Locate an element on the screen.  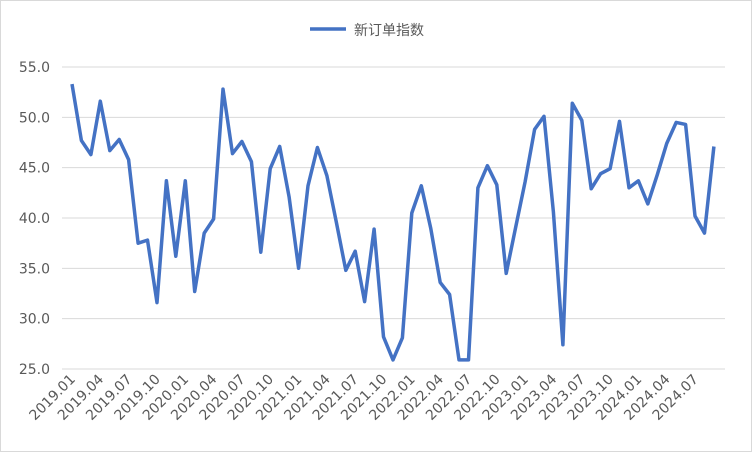
y-tick-label: 45.0 is located at coordinates (34, 169).